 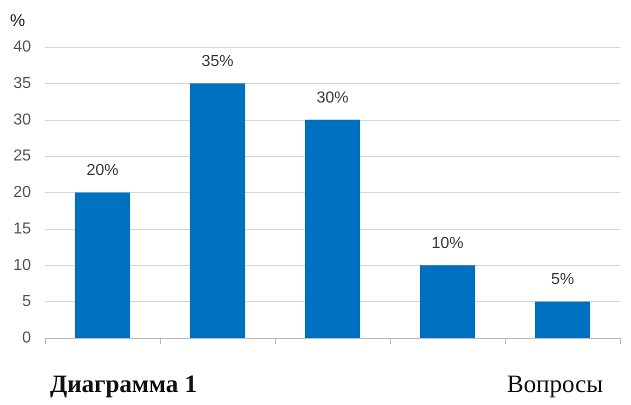 I want to click on y-tick-label: 5, so click(x=27, y=301).